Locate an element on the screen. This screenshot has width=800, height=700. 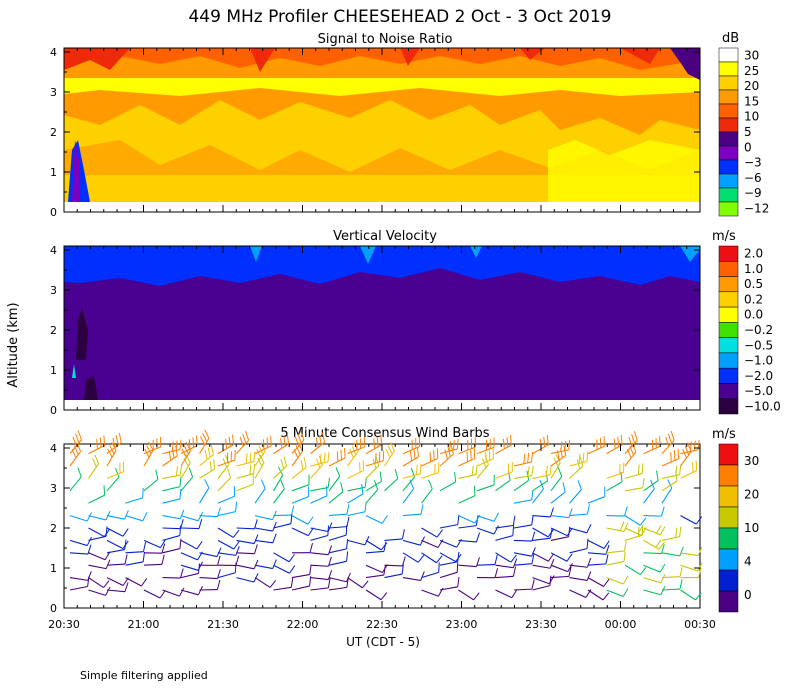
colorbar-label: 10 is located at coordinates (751, 528).